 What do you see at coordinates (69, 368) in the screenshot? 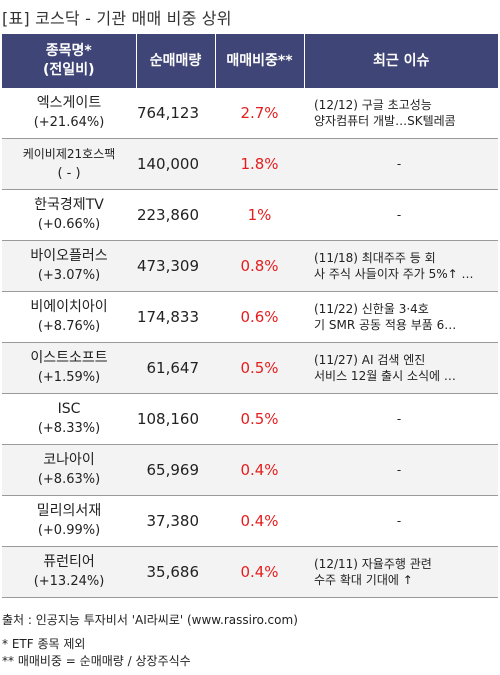
I see `stock-cell: 이스트소프트 (+1.59%)` at bounding box center [69, 368].